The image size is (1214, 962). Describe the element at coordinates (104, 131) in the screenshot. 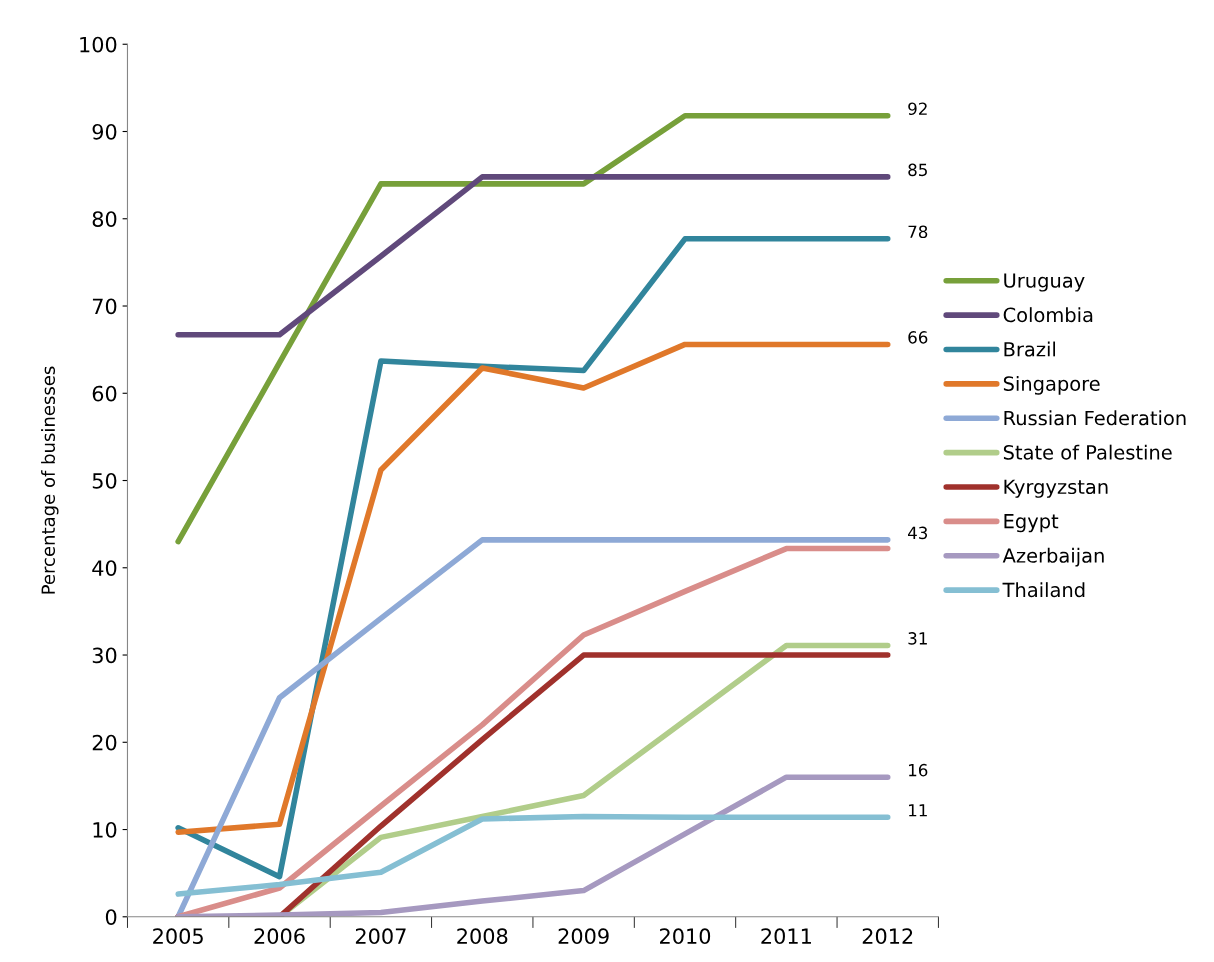

I see `y-tick-label: 90` at that location.